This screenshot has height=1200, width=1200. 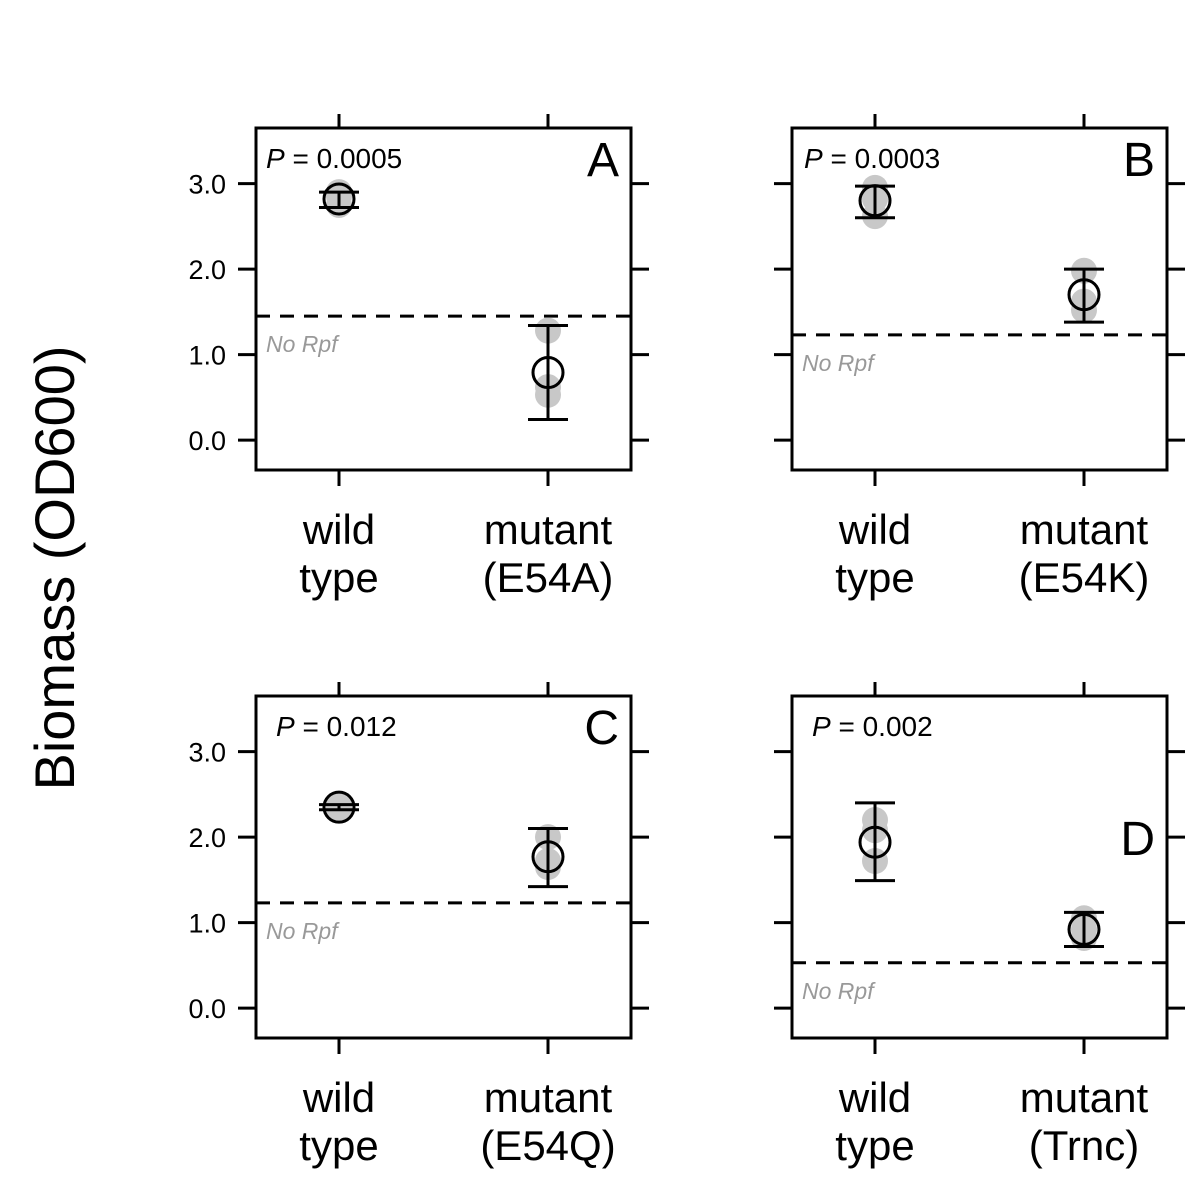 I want to click on p-value-annotation: P = 0.012, so click(x=336, y=726).